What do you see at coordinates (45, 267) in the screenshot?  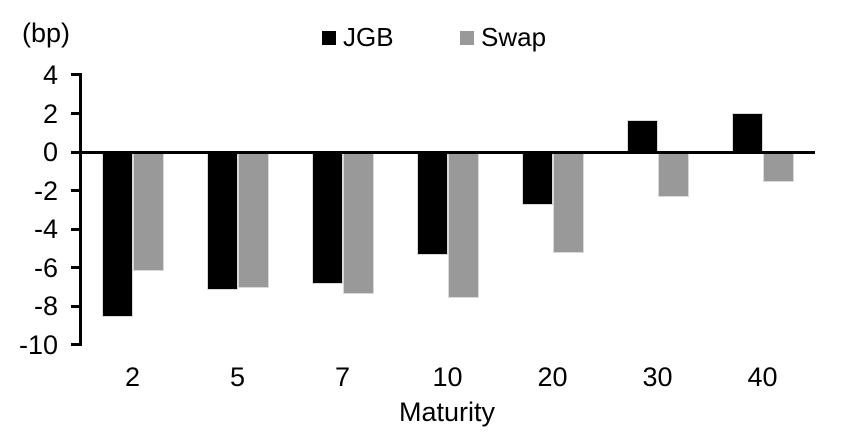 I see `y-axis-tick-label: -6` at bounding box center [45, 267].